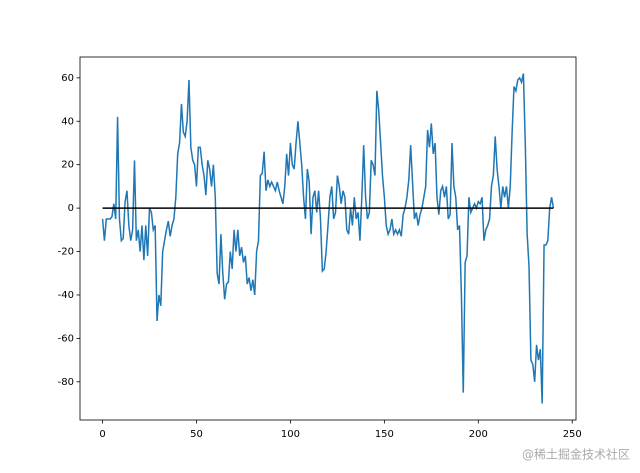 The height and width of the screenshot is (473, 640). What do you see at coordinates (67, 165) in the screenshot?
I see `y-tick-label: 20` at bounding box center [67, 165].